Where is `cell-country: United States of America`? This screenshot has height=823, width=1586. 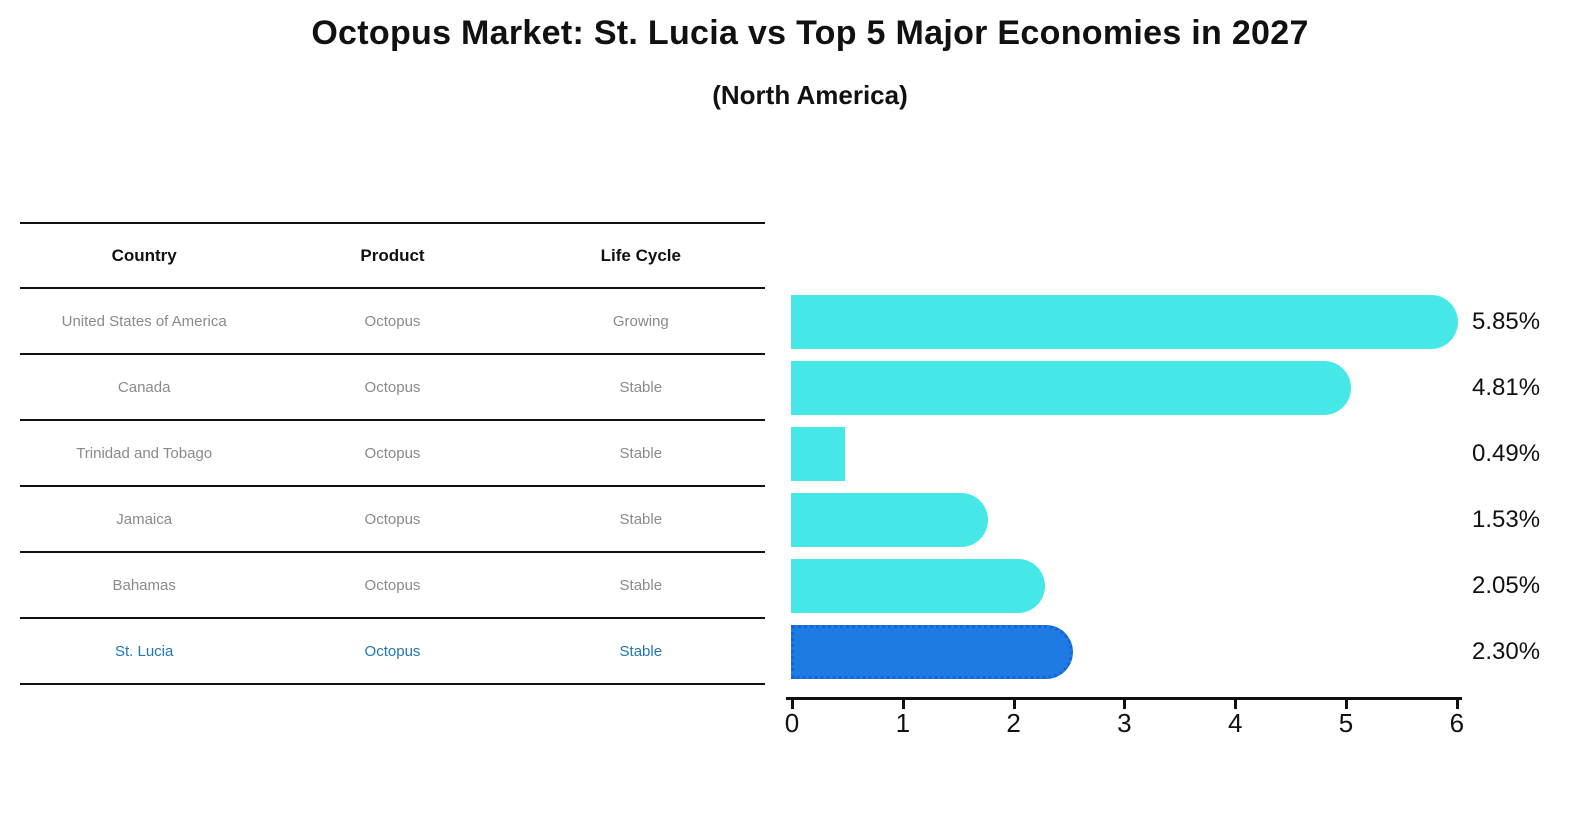 cell-country: United States of America is located at coordinates (144, 321).